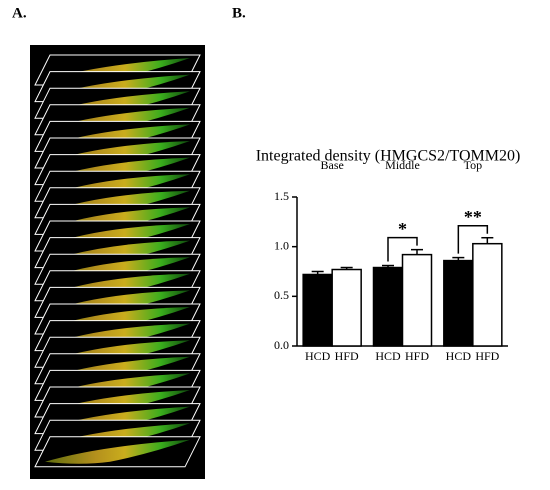  I want to click on group-label: Middle, so click(402, 165).